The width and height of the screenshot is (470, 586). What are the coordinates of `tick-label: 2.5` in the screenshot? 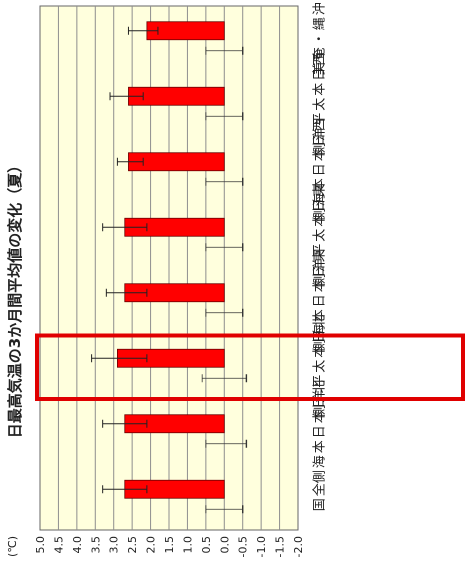 It's located at (132, 545).